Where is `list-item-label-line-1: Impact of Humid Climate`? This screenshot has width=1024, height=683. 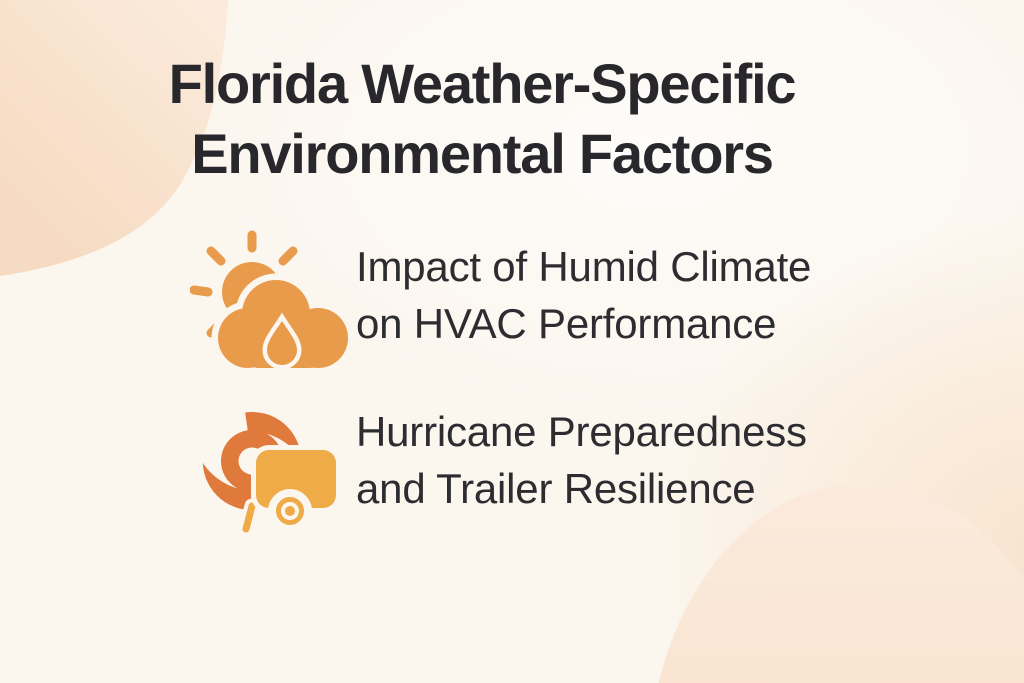 list-item-label-line-1: Impact of Humid Climate is located at coordinates (584, 266).